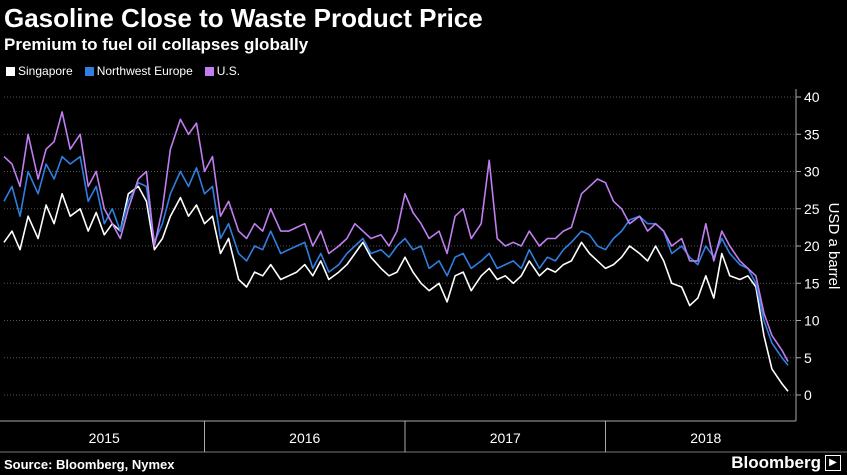  Describe the element at coordinates (89, 464) in the screenshot. I see `source-note: Source: Bloomberg, Nymex` at that location.